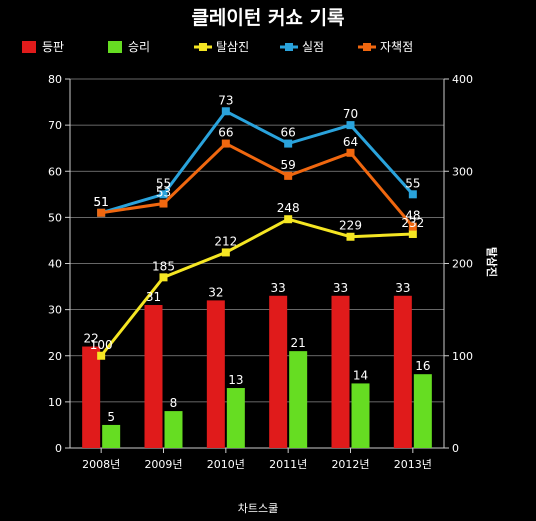 Image resolution: width=536 pixels, height=521 pixels. Describe the element at coordinates (462, 171) in the screenshot. I see `right-tick-label: 300` at that location.